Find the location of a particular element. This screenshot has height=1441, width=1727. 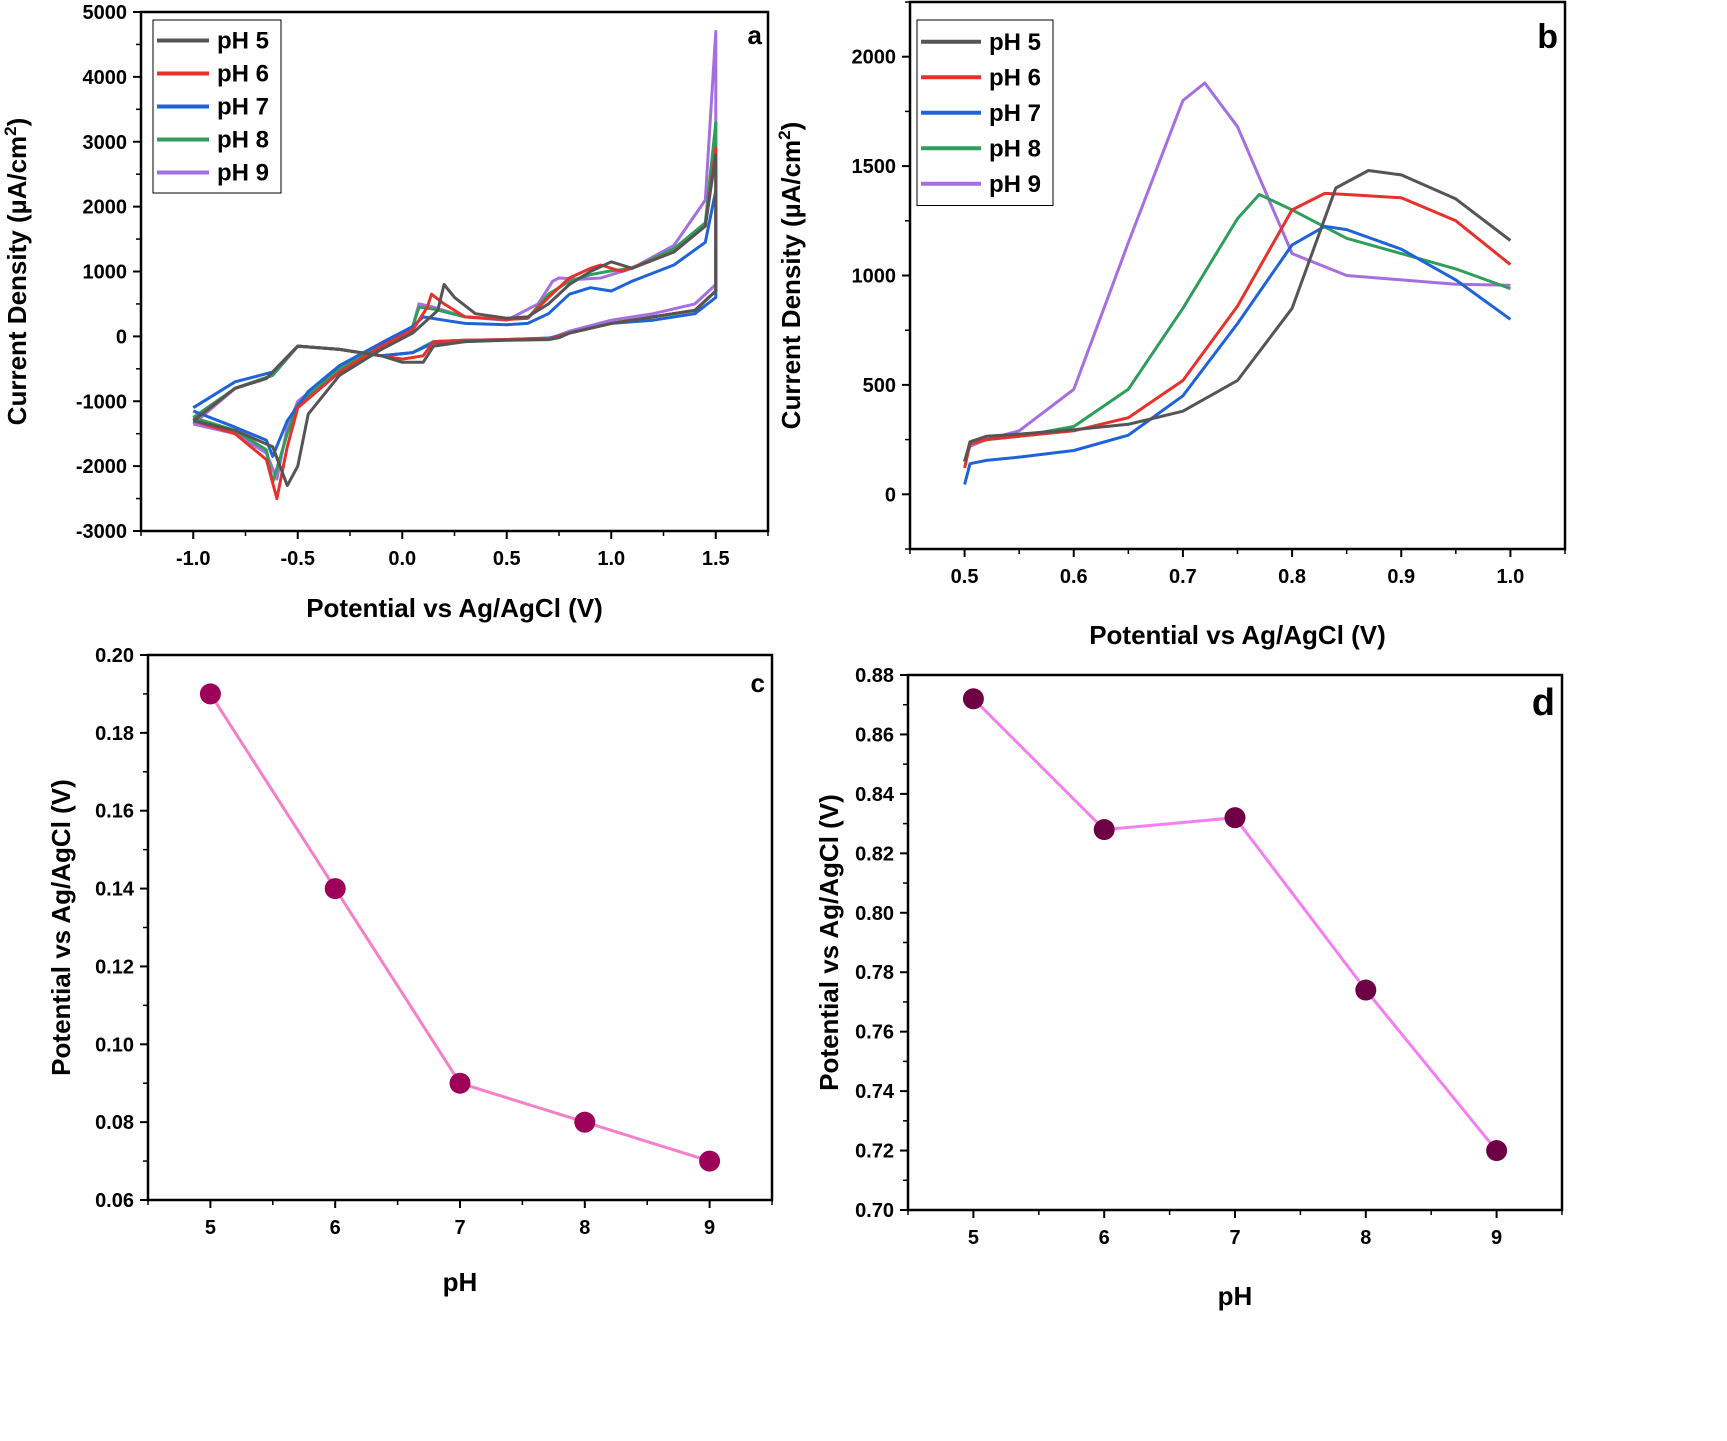

y-tick-label: 0.82 is located at coordinates (874, 854).